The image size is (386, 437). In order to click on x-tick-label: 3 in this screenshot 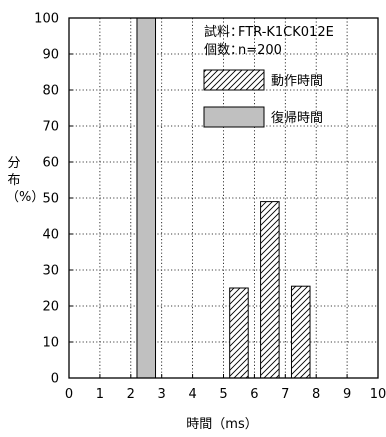, I will do `click(162, 394)`.